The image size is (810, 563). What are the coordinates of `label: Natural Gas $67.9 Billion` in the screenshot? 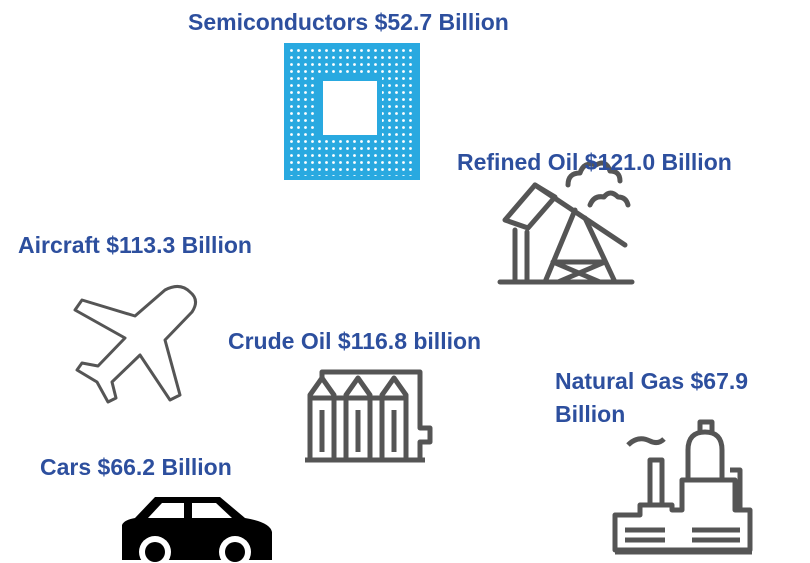 It's located at (652, 397).